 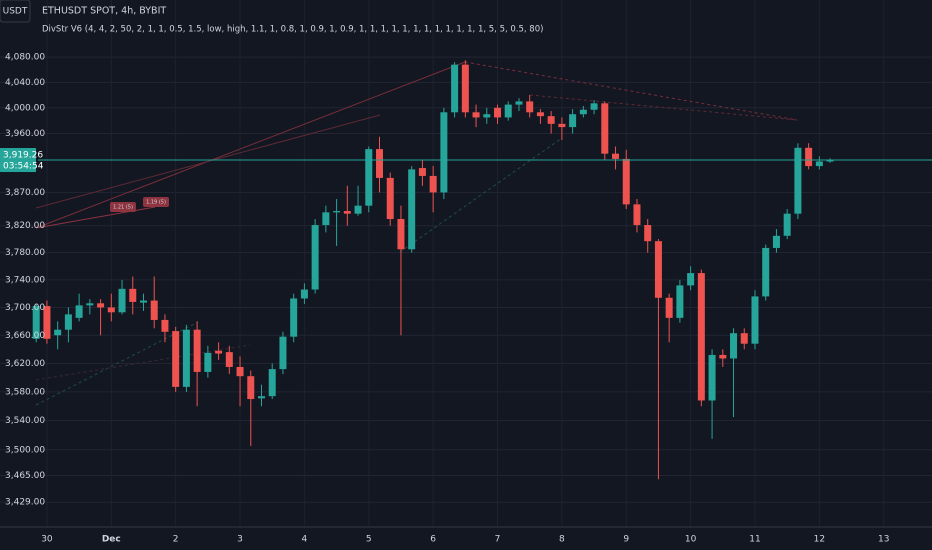 I want to click on x-tick-label: 7, so click(x=498, y=540).